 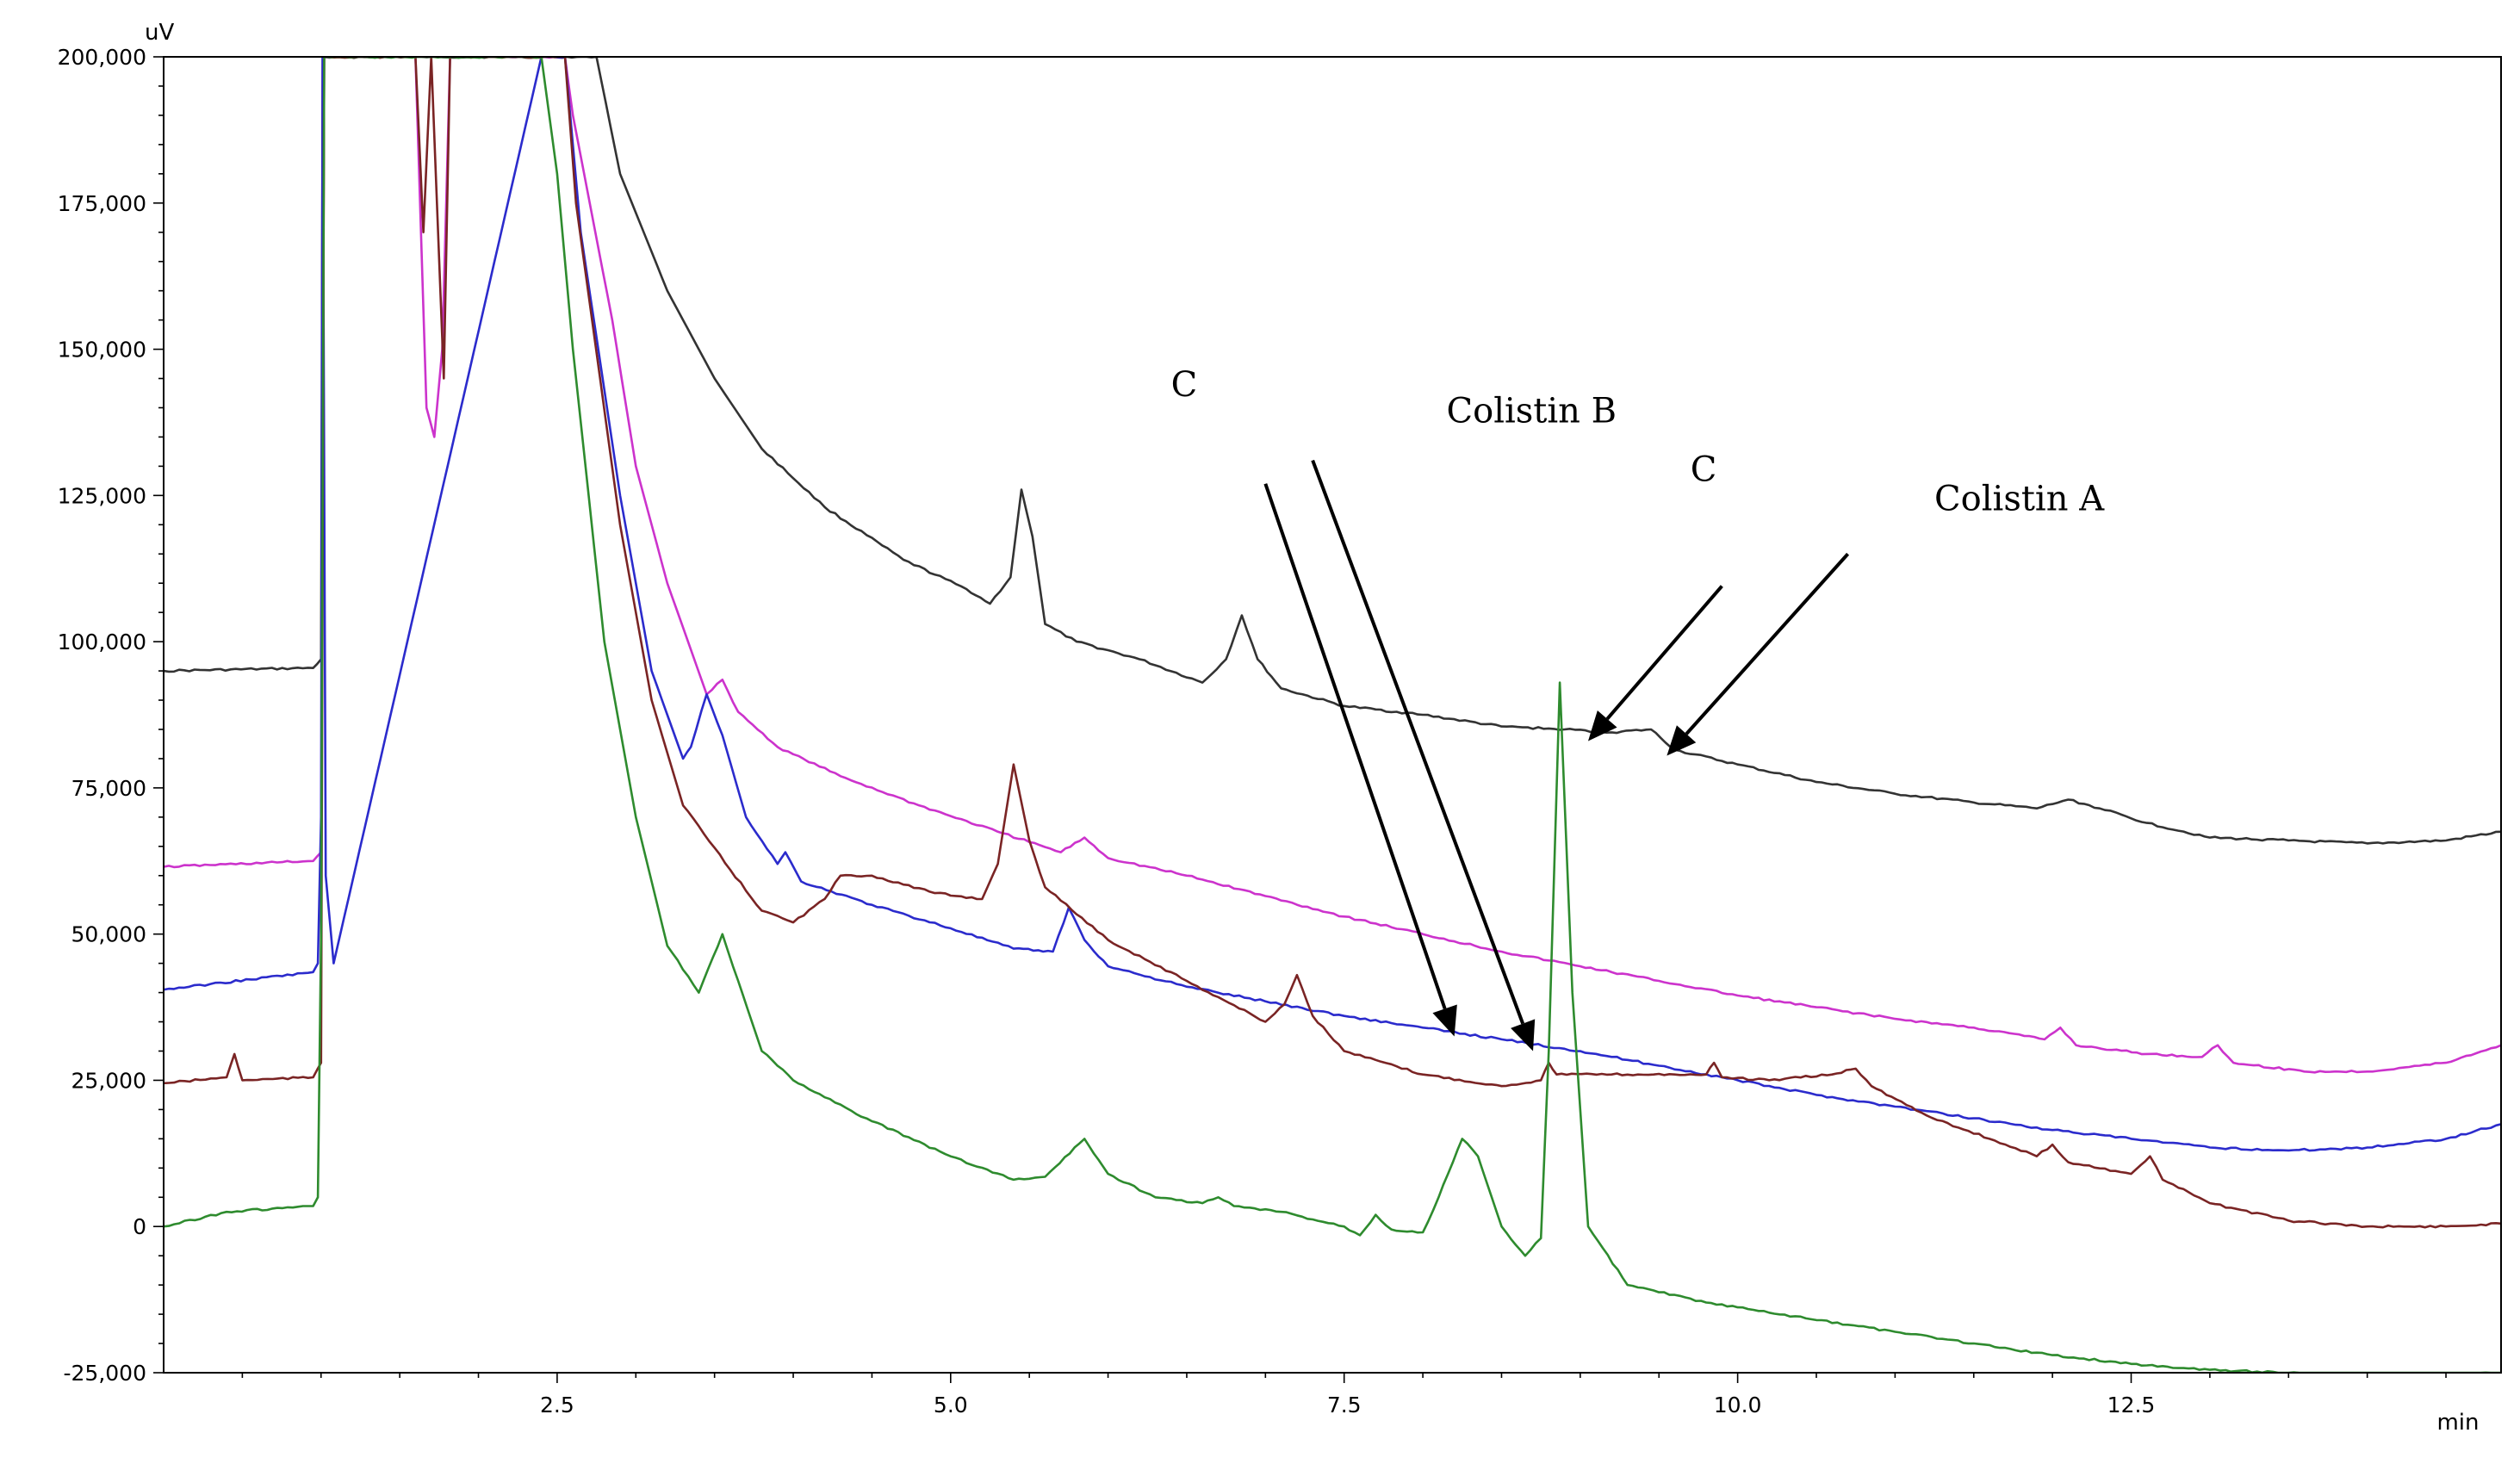 What do you see at coordinates (2458, 1423) in the screenshot?
I see `x-unit-label: min` at bounding box center [2458, 1423].